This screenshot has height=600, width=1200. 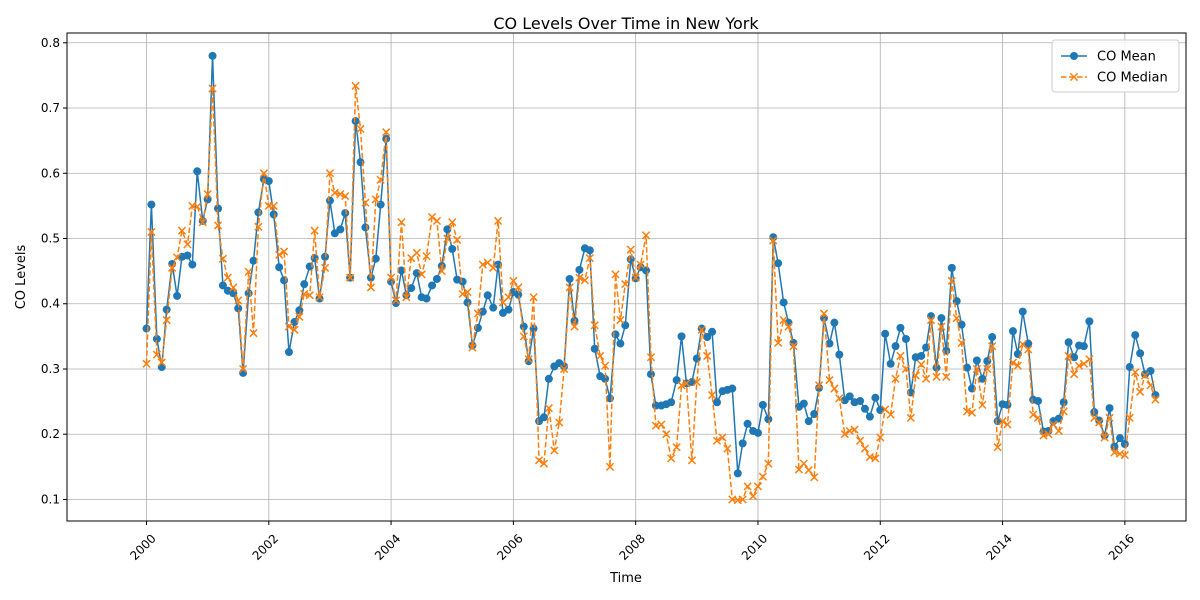 I want to click on legend-label: CO Median, so click(x=1132, y=78).